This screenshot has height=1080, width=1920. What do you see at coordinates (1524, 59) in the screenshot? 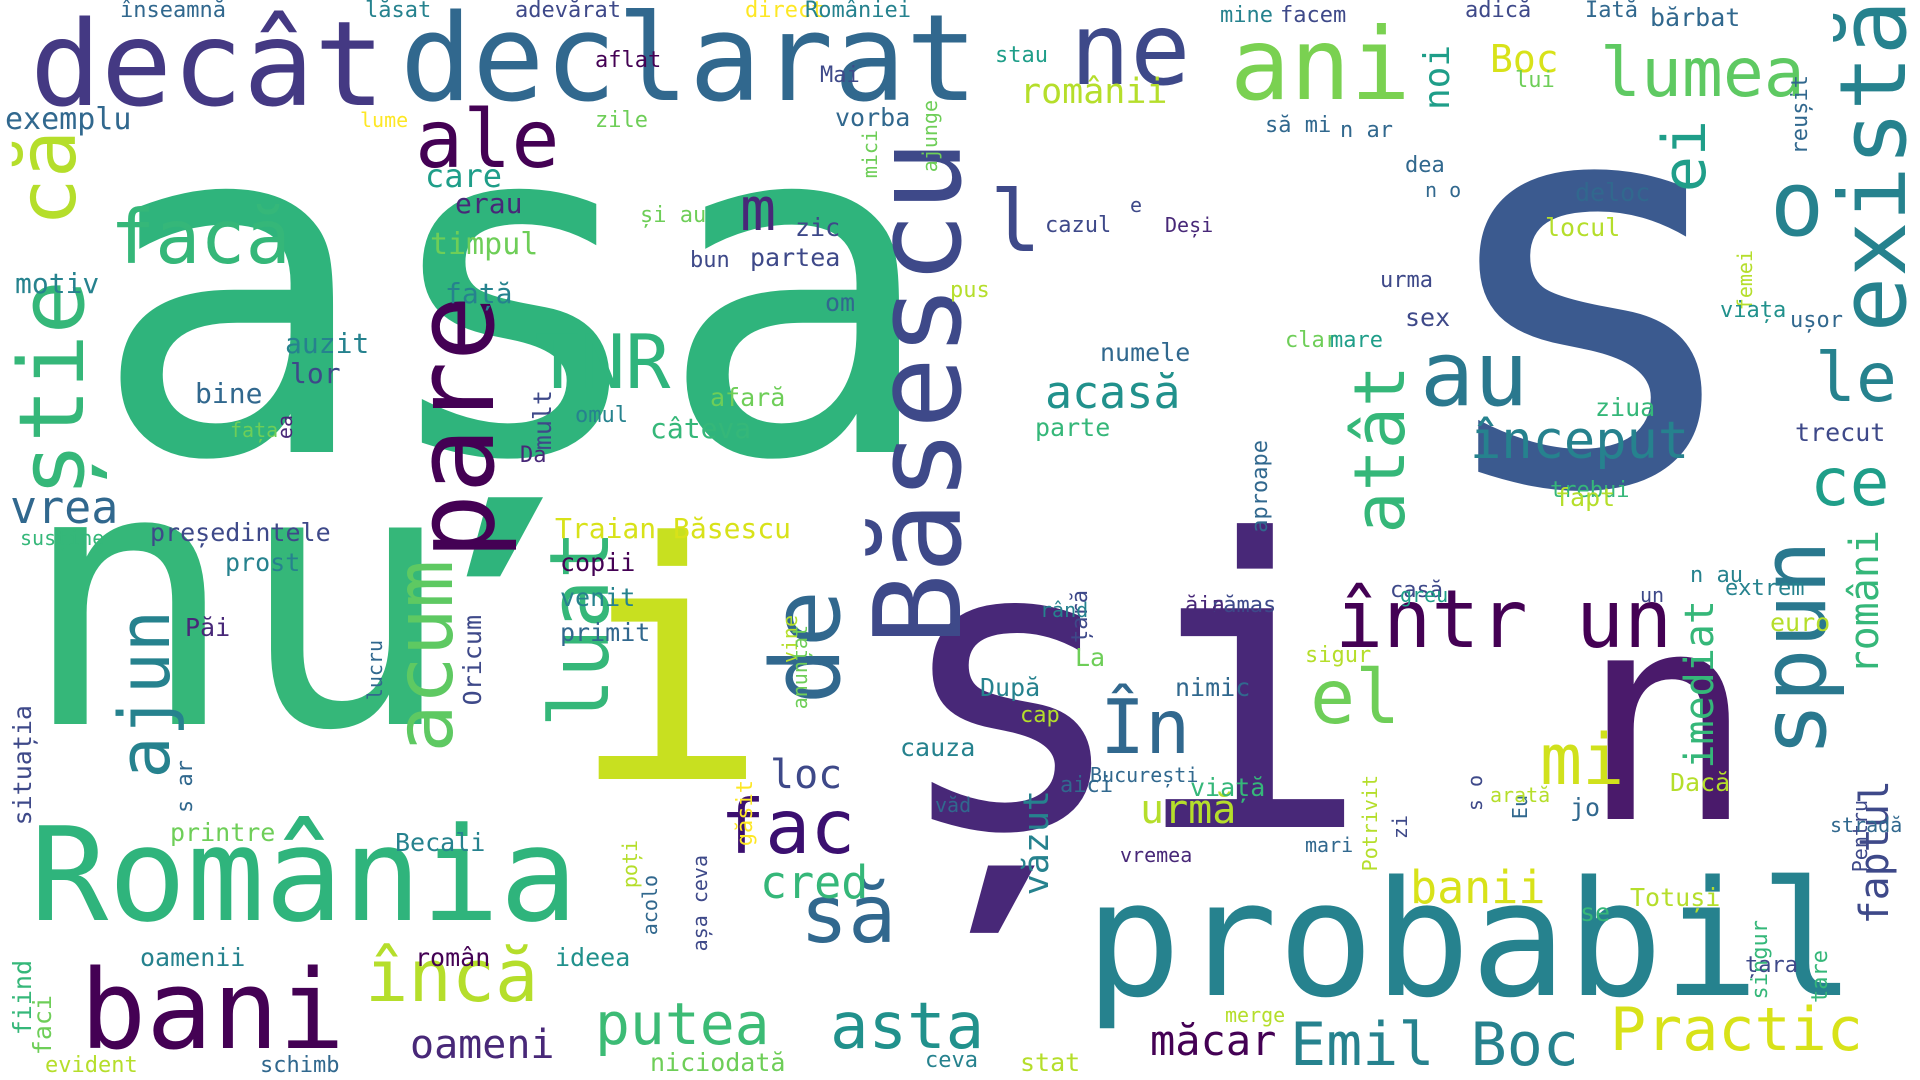
I see `cloud-word: Boc` at bounding box center [1524, 59].